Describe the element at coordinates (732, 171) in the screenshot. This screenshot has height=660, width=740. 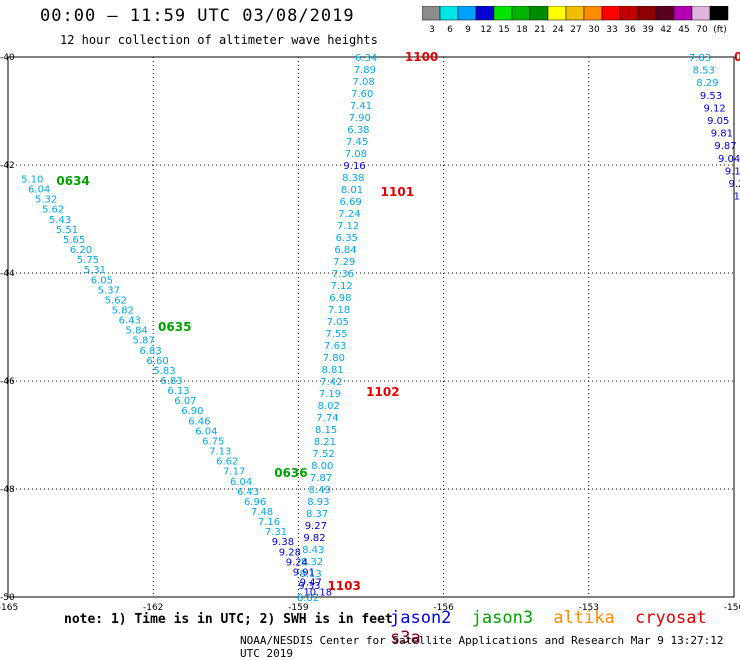
I see `wave-height-label: 9.1` at that location.